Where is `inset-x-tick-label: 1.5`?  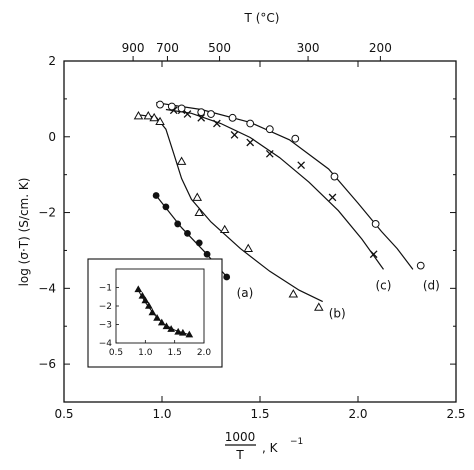 inset-x-tick-label: 1.5 is located at coordinates (175, 353).